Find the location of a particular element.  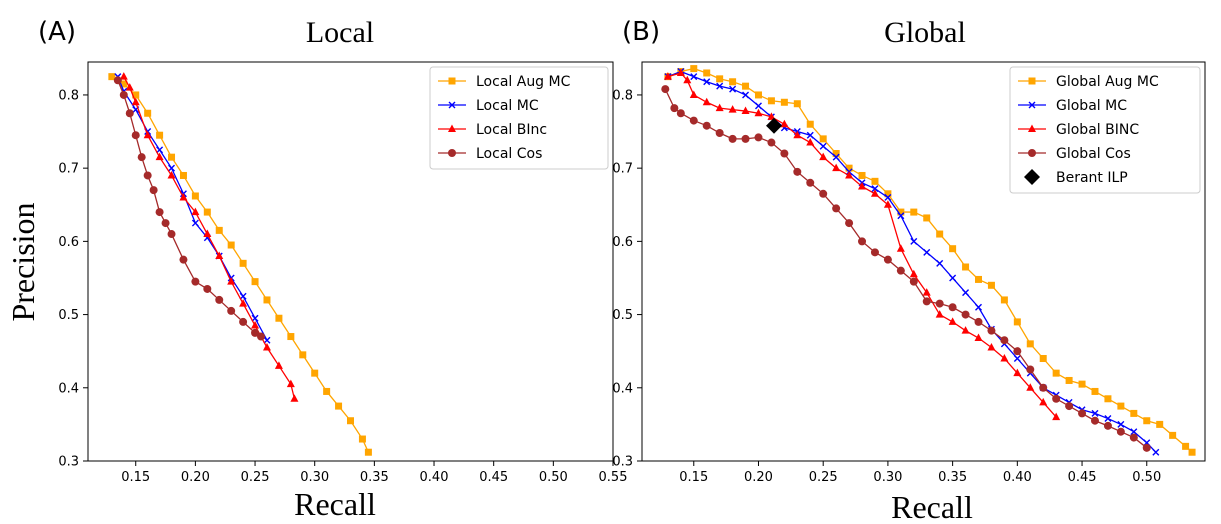

series-line is located at coordinates (192, 208).